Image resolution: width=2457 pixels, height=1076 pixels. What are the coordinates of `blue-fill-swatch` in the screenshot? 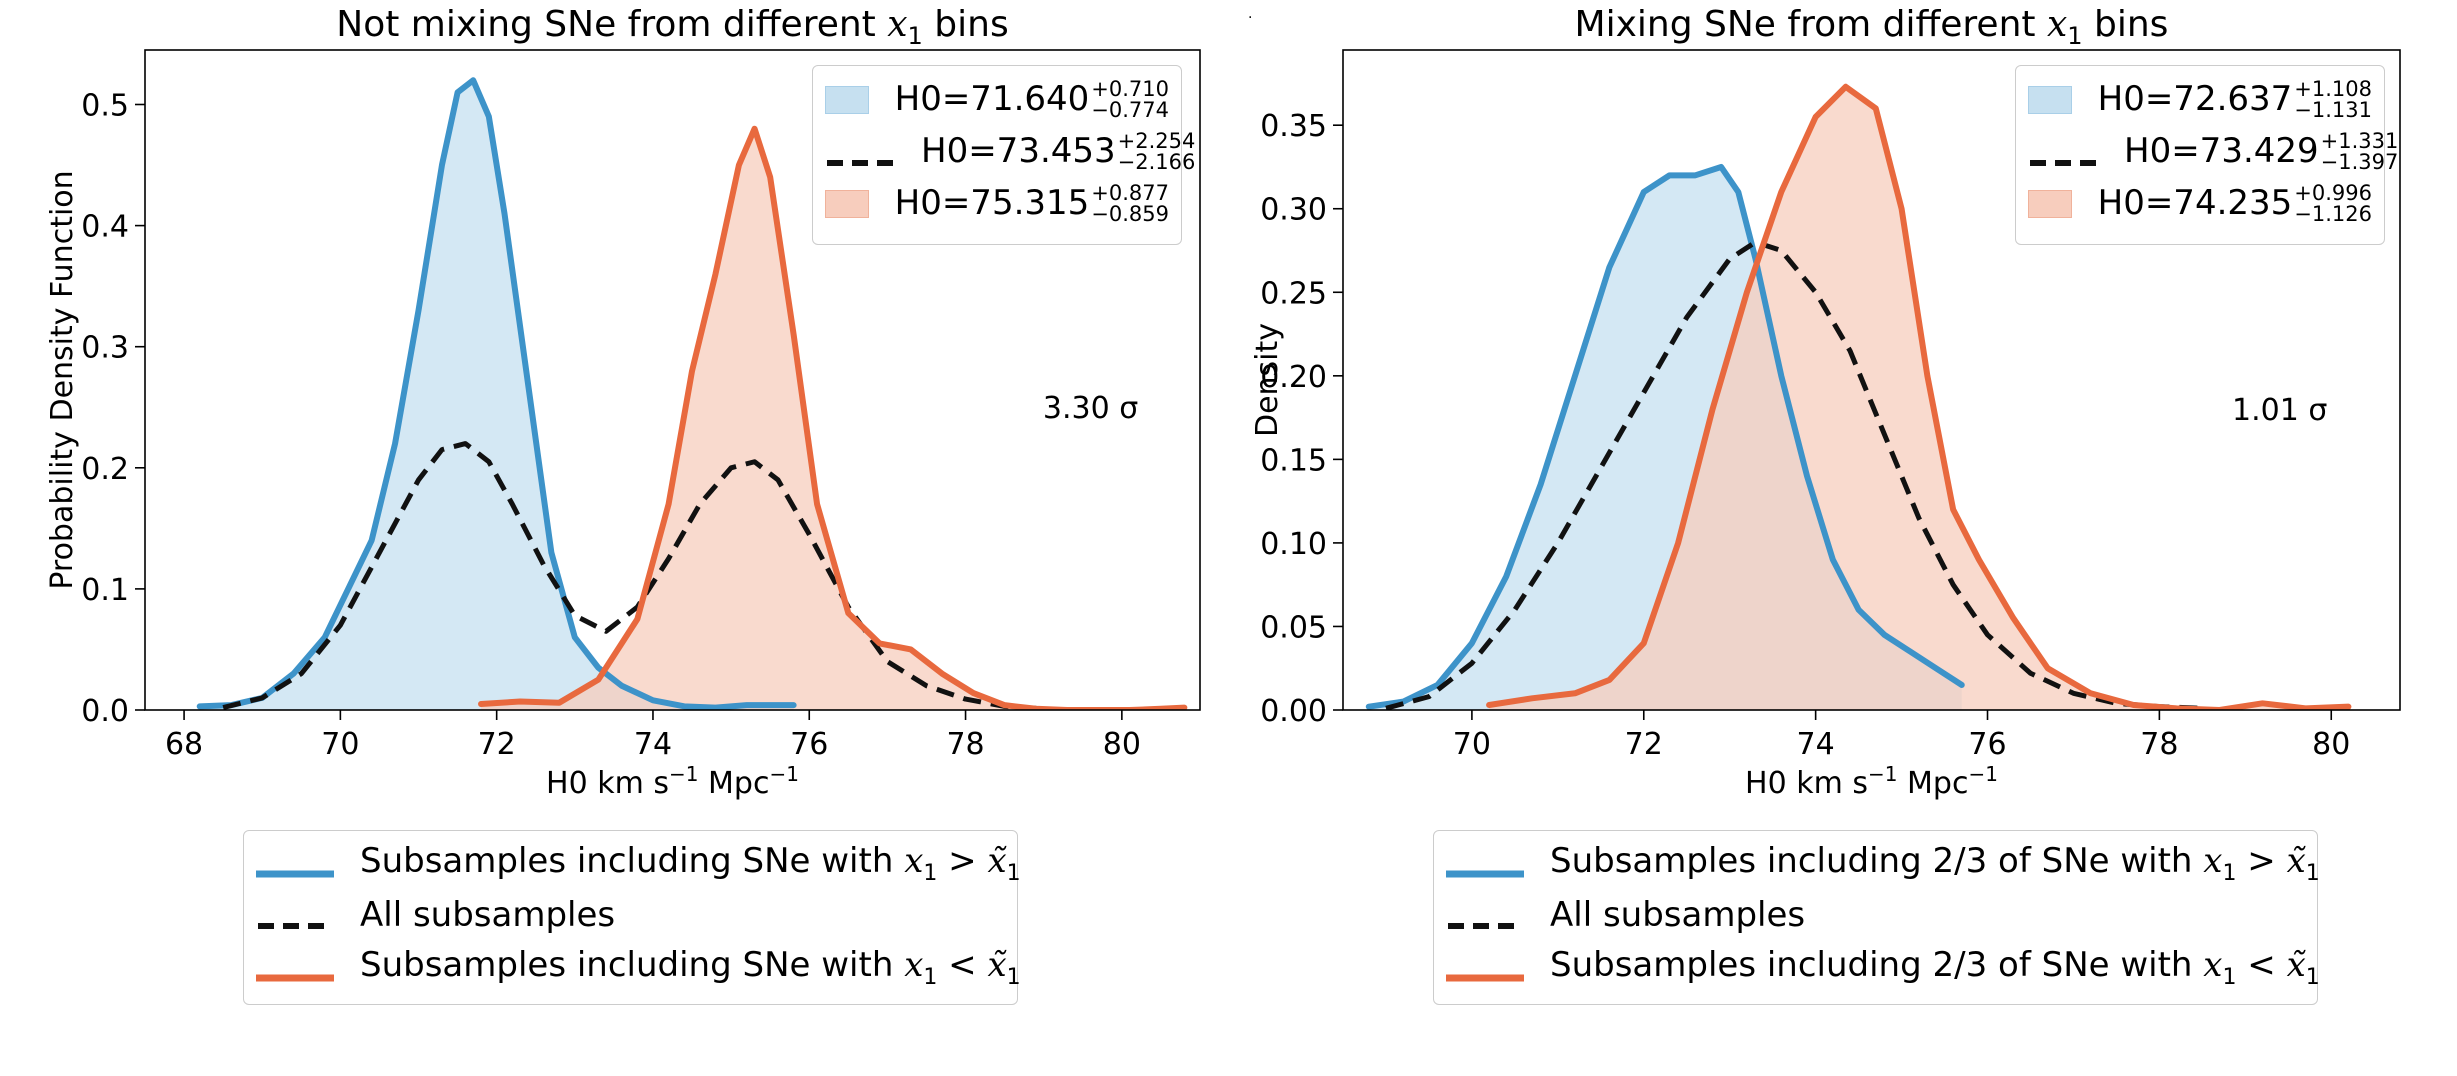 It's located at (2050, 100).